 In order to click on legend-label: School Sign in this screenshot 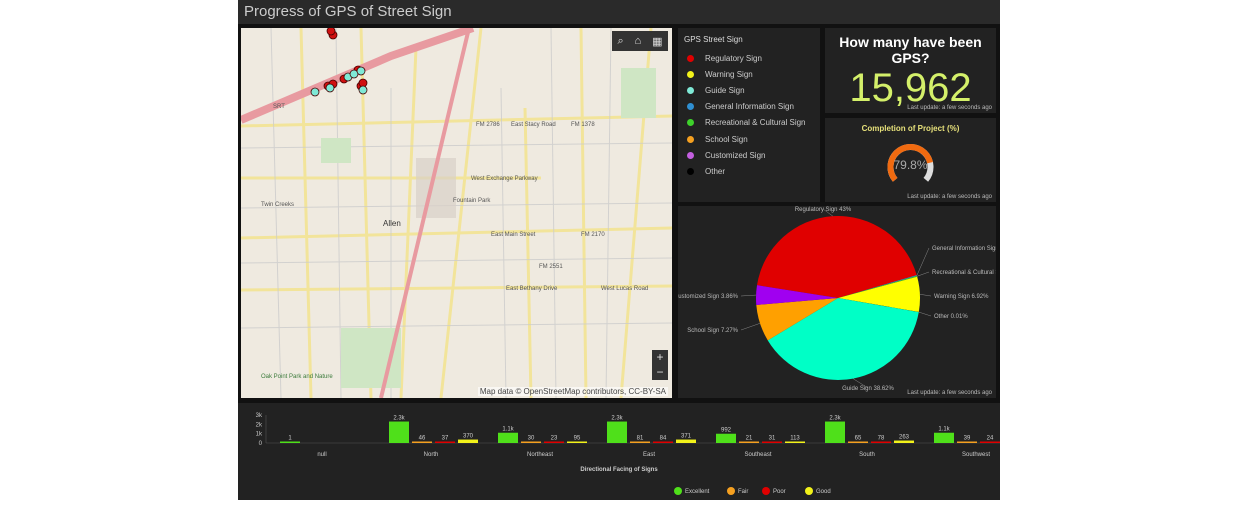, I will do `click(726, 139)`.